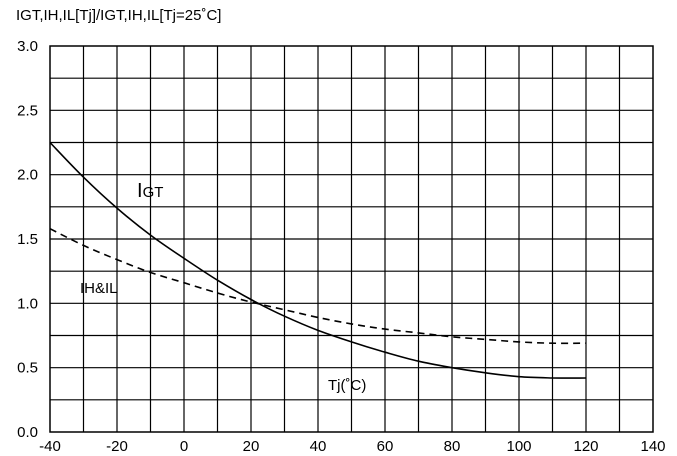 This screenshot has width=677, height=456. Describe the element at coordinates (385, 446) in the screenshot. I see `x-tick-label: 60` at that location.